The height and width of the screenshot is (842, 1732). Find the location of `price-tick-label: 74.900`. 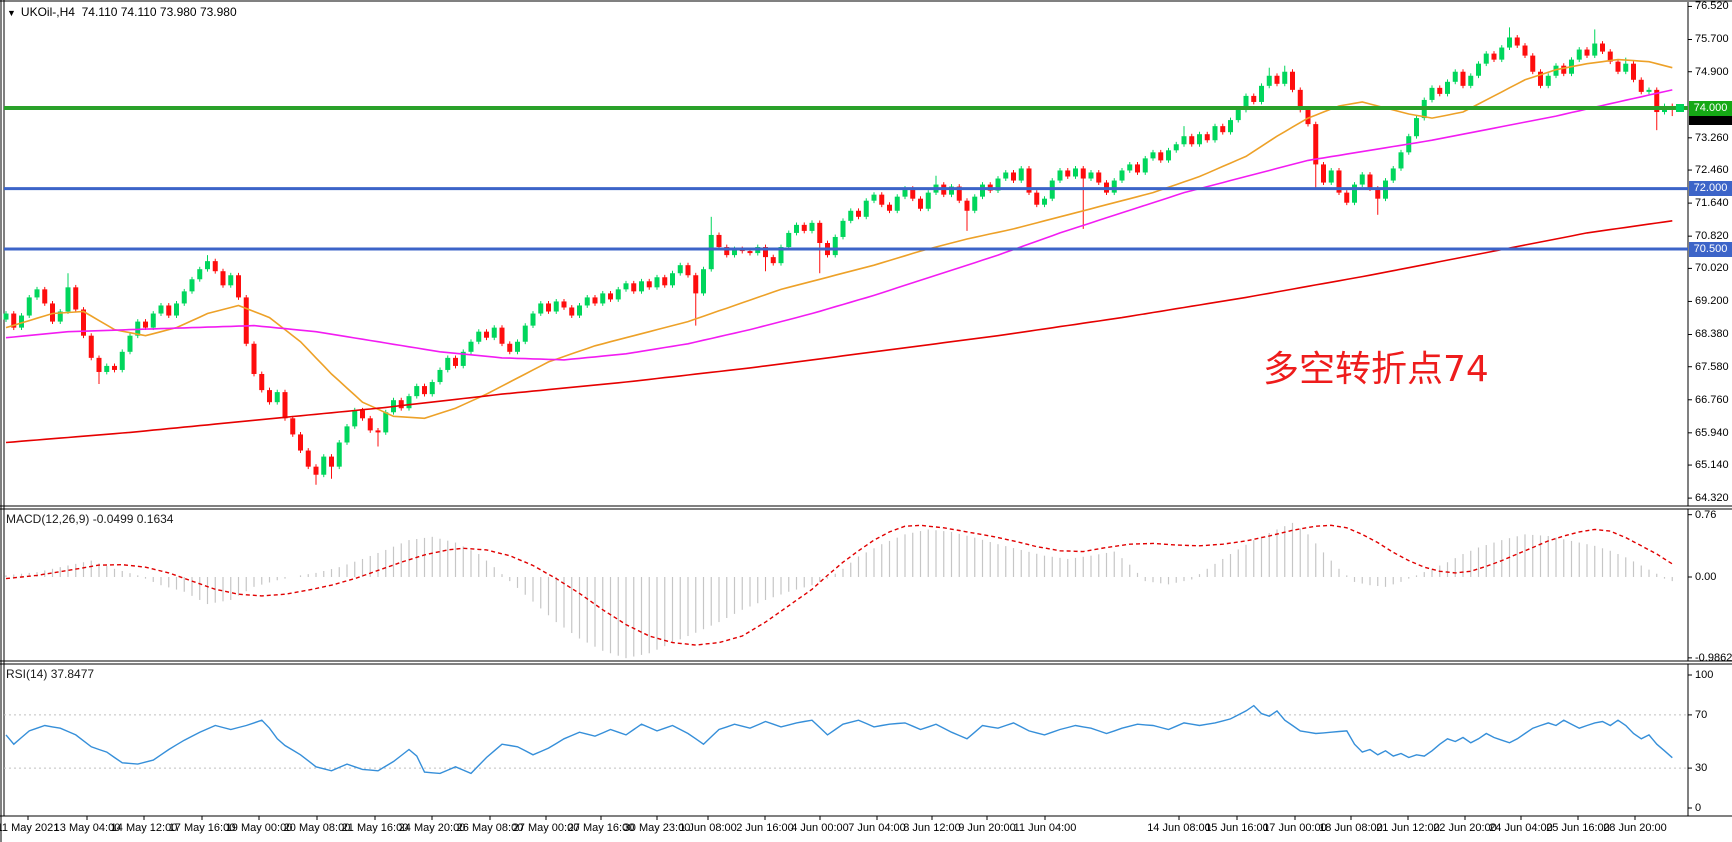

price-tick-label: 74.900 is located at coordinates (1712, 71).